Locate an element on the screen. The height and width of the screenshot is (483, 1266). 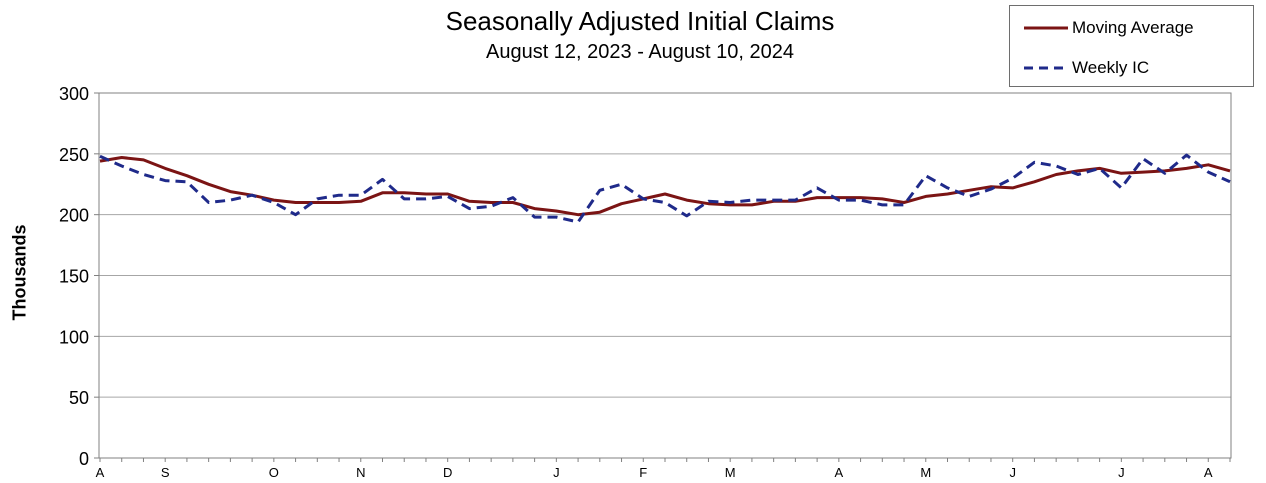
legend-label-moving-average: Moving Average is located at coordinates (1133, 27).